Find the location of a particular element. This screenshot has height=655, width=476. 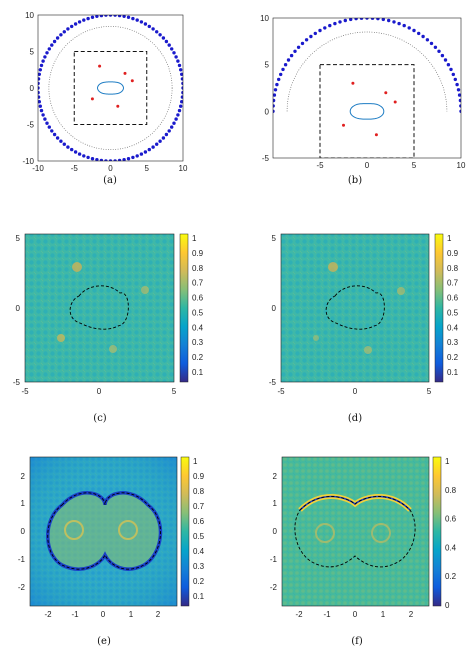

caption: (f) is located at coordinates (357, 641).